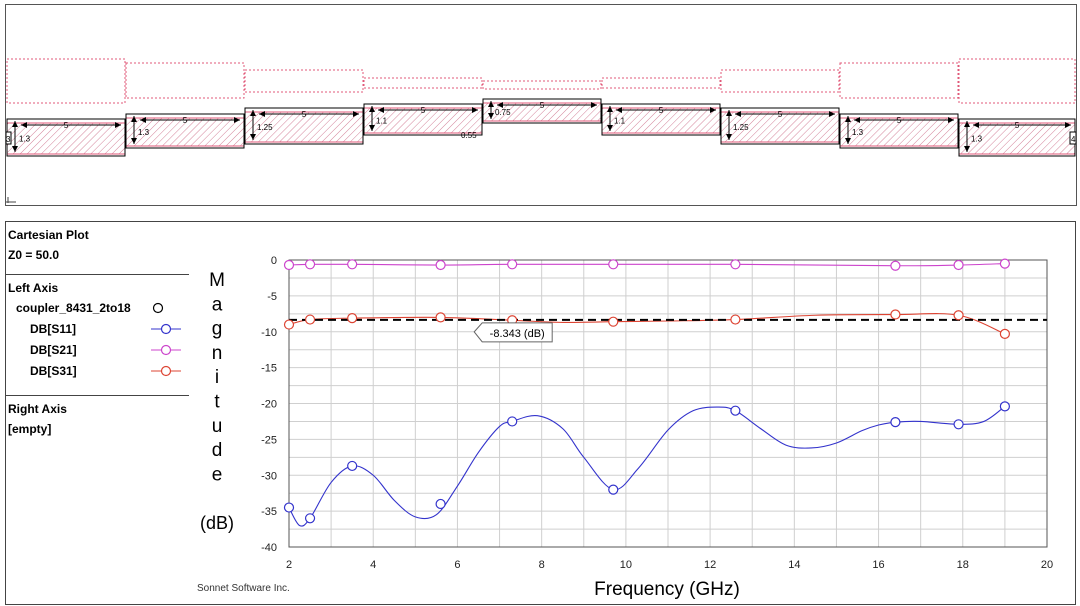 This screenshot has width=1080, height=606. Describe the element at coordinates (269, 369) in the screenshot. I see `y-tick-label: -15` at that location.